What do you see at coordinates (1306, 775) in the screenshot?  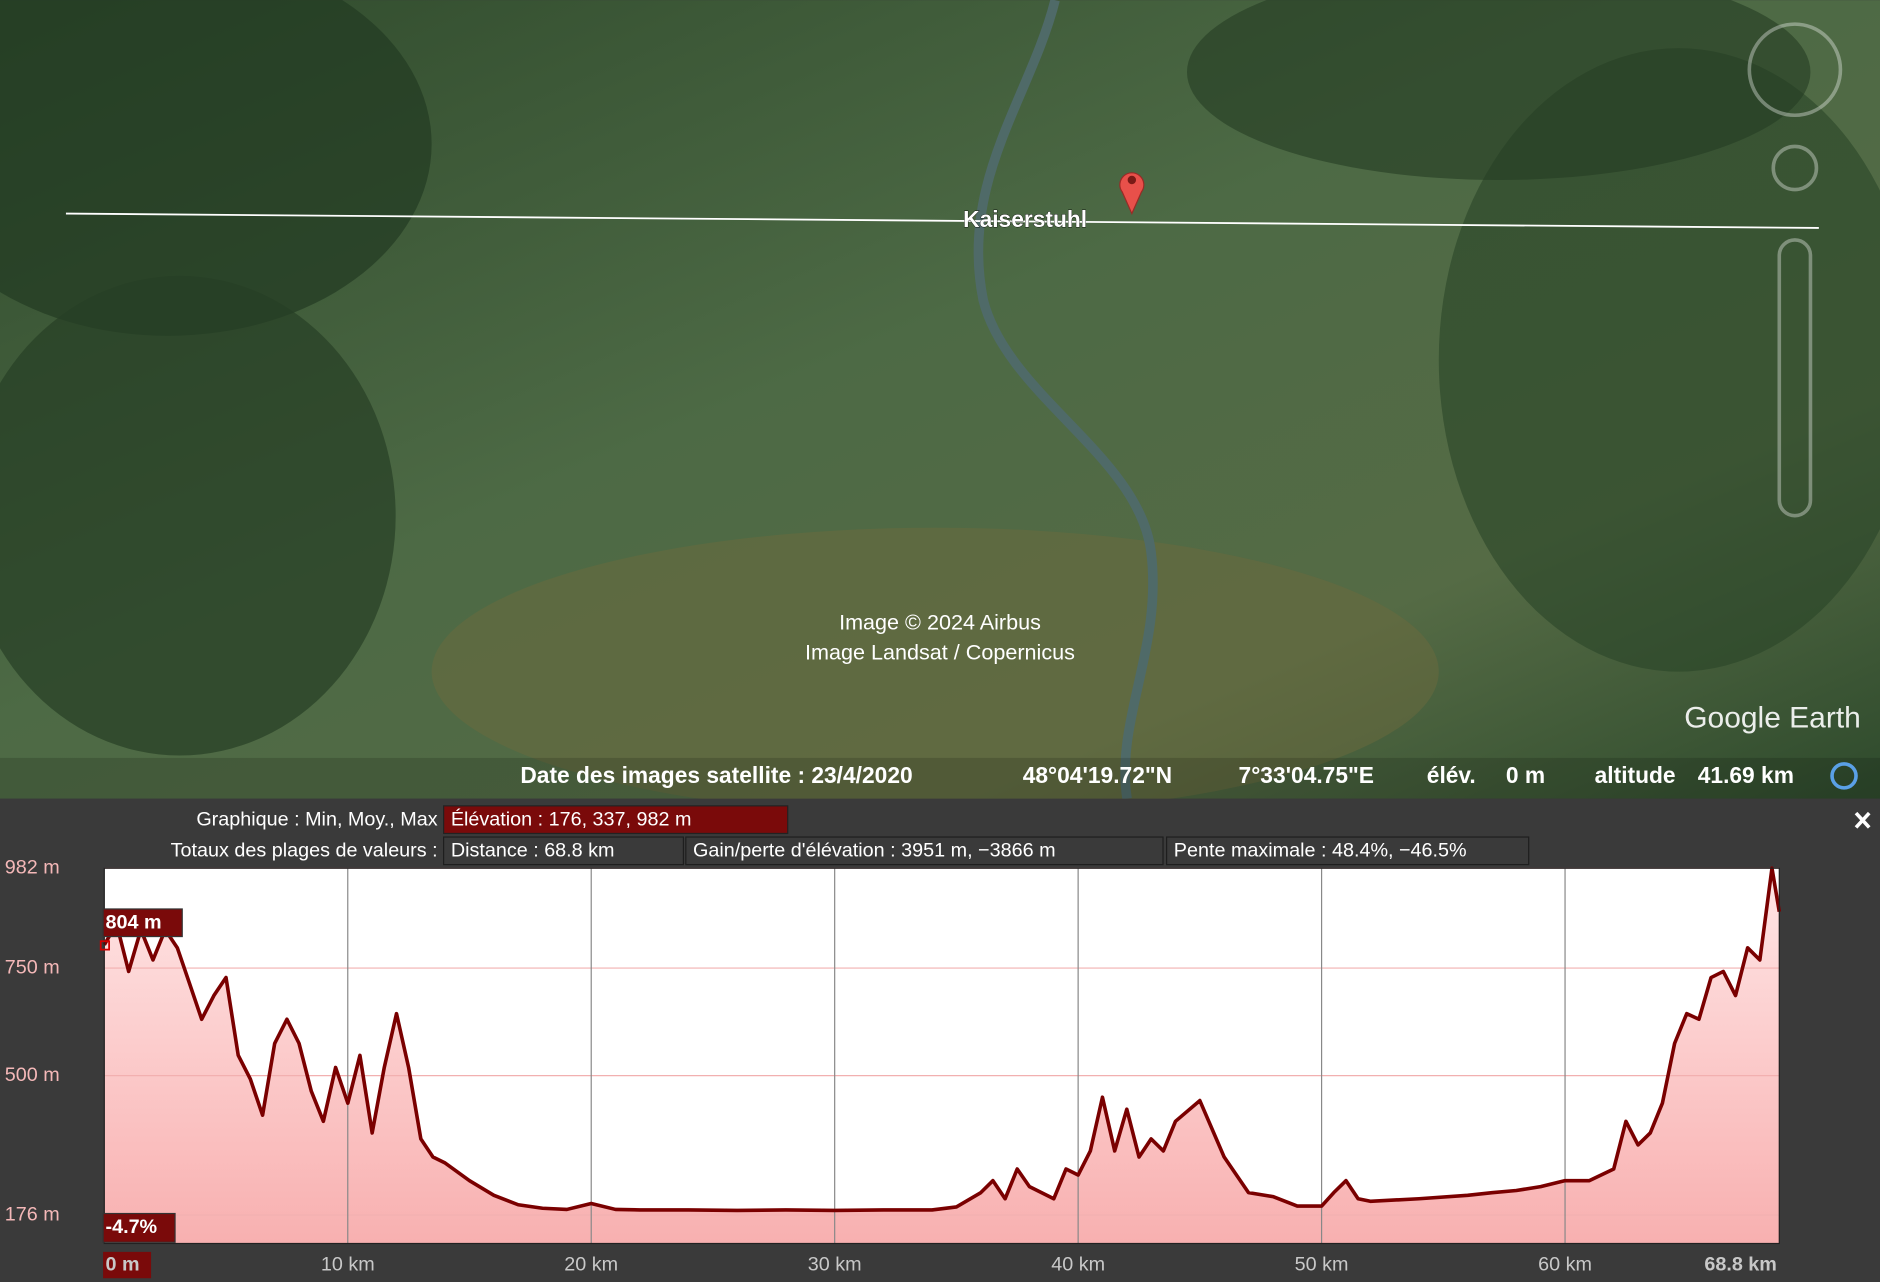 I see `longitude: 7°33'04.75"E` at bounding box center [1306, 775].